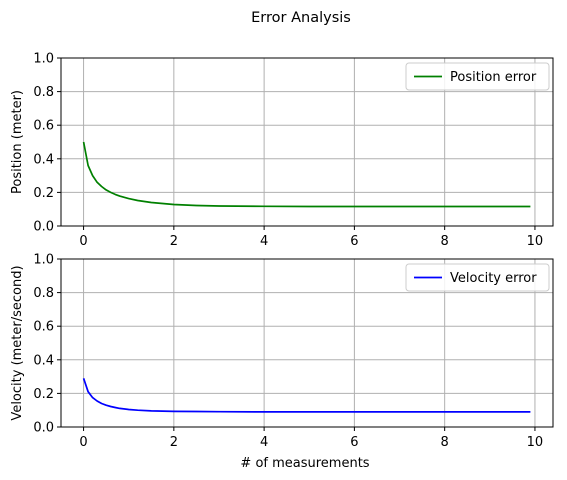 This screenshot has height=480, width=567. I want to click on legend: Velocity error, so click(477, 277).